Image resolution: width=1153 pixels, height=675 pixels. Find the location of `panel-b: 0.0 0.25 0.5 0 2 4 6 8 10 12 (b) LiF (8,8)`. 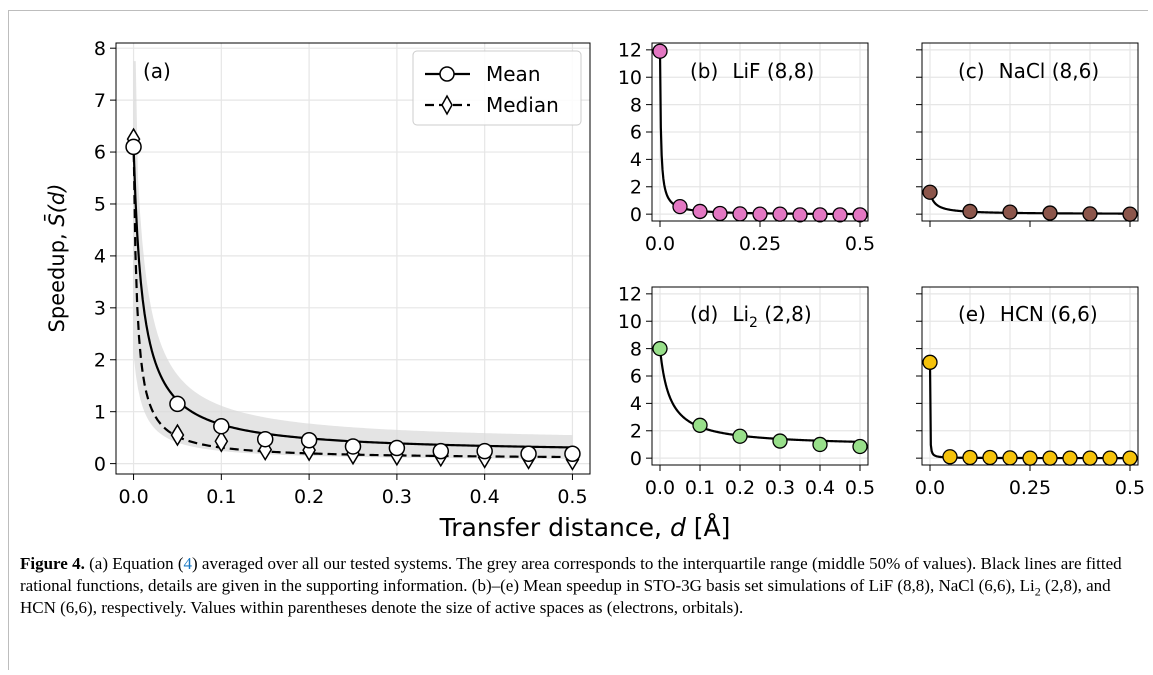

panel-b: 0.0 0.25 0.5 0 2 4 6 8 10 12 (b) LiF (8,8) is located at coordinates (746, 147).